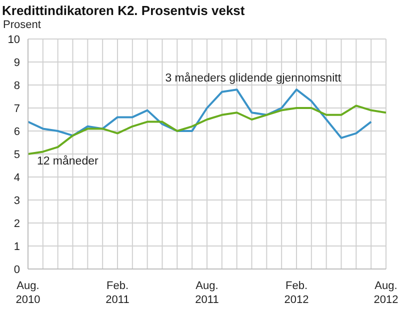 The height and width of the screenshot is (320, 400). I want to click on y-tick-label: 8, so click(17, 86).